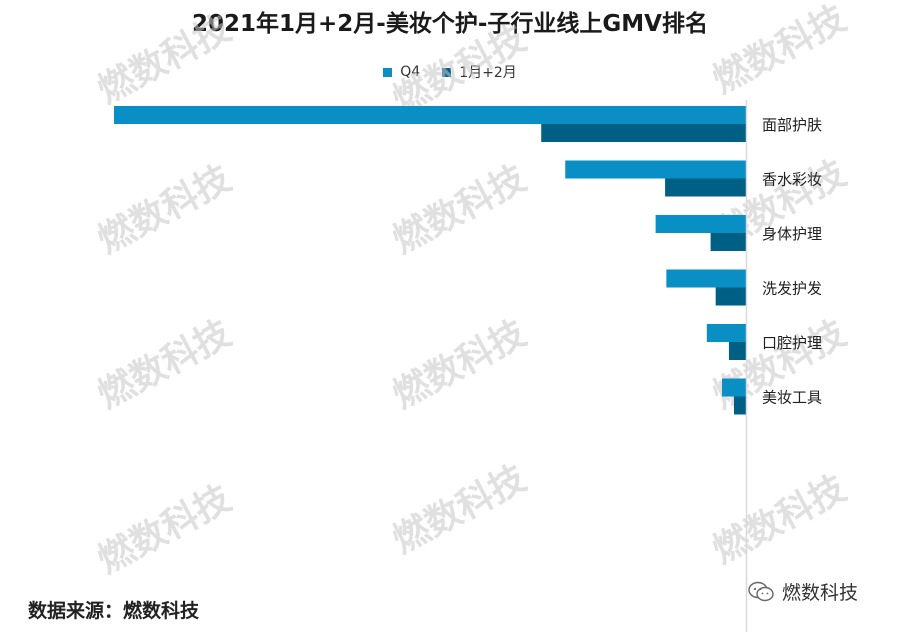 Image resolution: width=900 pixels, height=632 pixels. What do you see at coordinates (792, 125) in the screenshot?
I see `category-label: 面部护肤` at bounding box center [792, 125].